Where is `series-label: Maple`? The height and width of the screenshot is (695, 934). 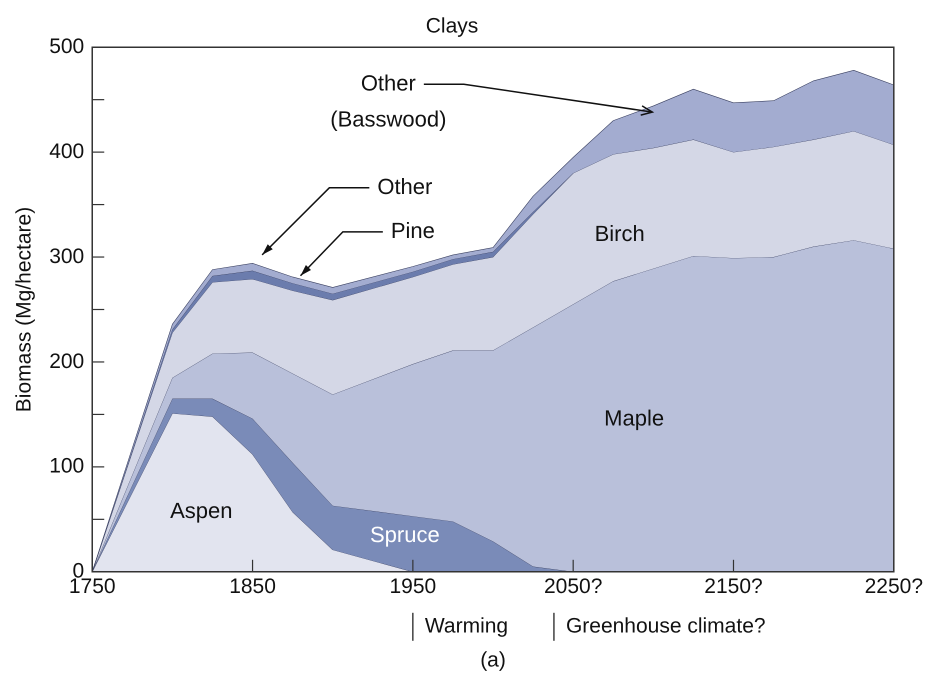 series-label: Maple is located at coordinates (634, 418).